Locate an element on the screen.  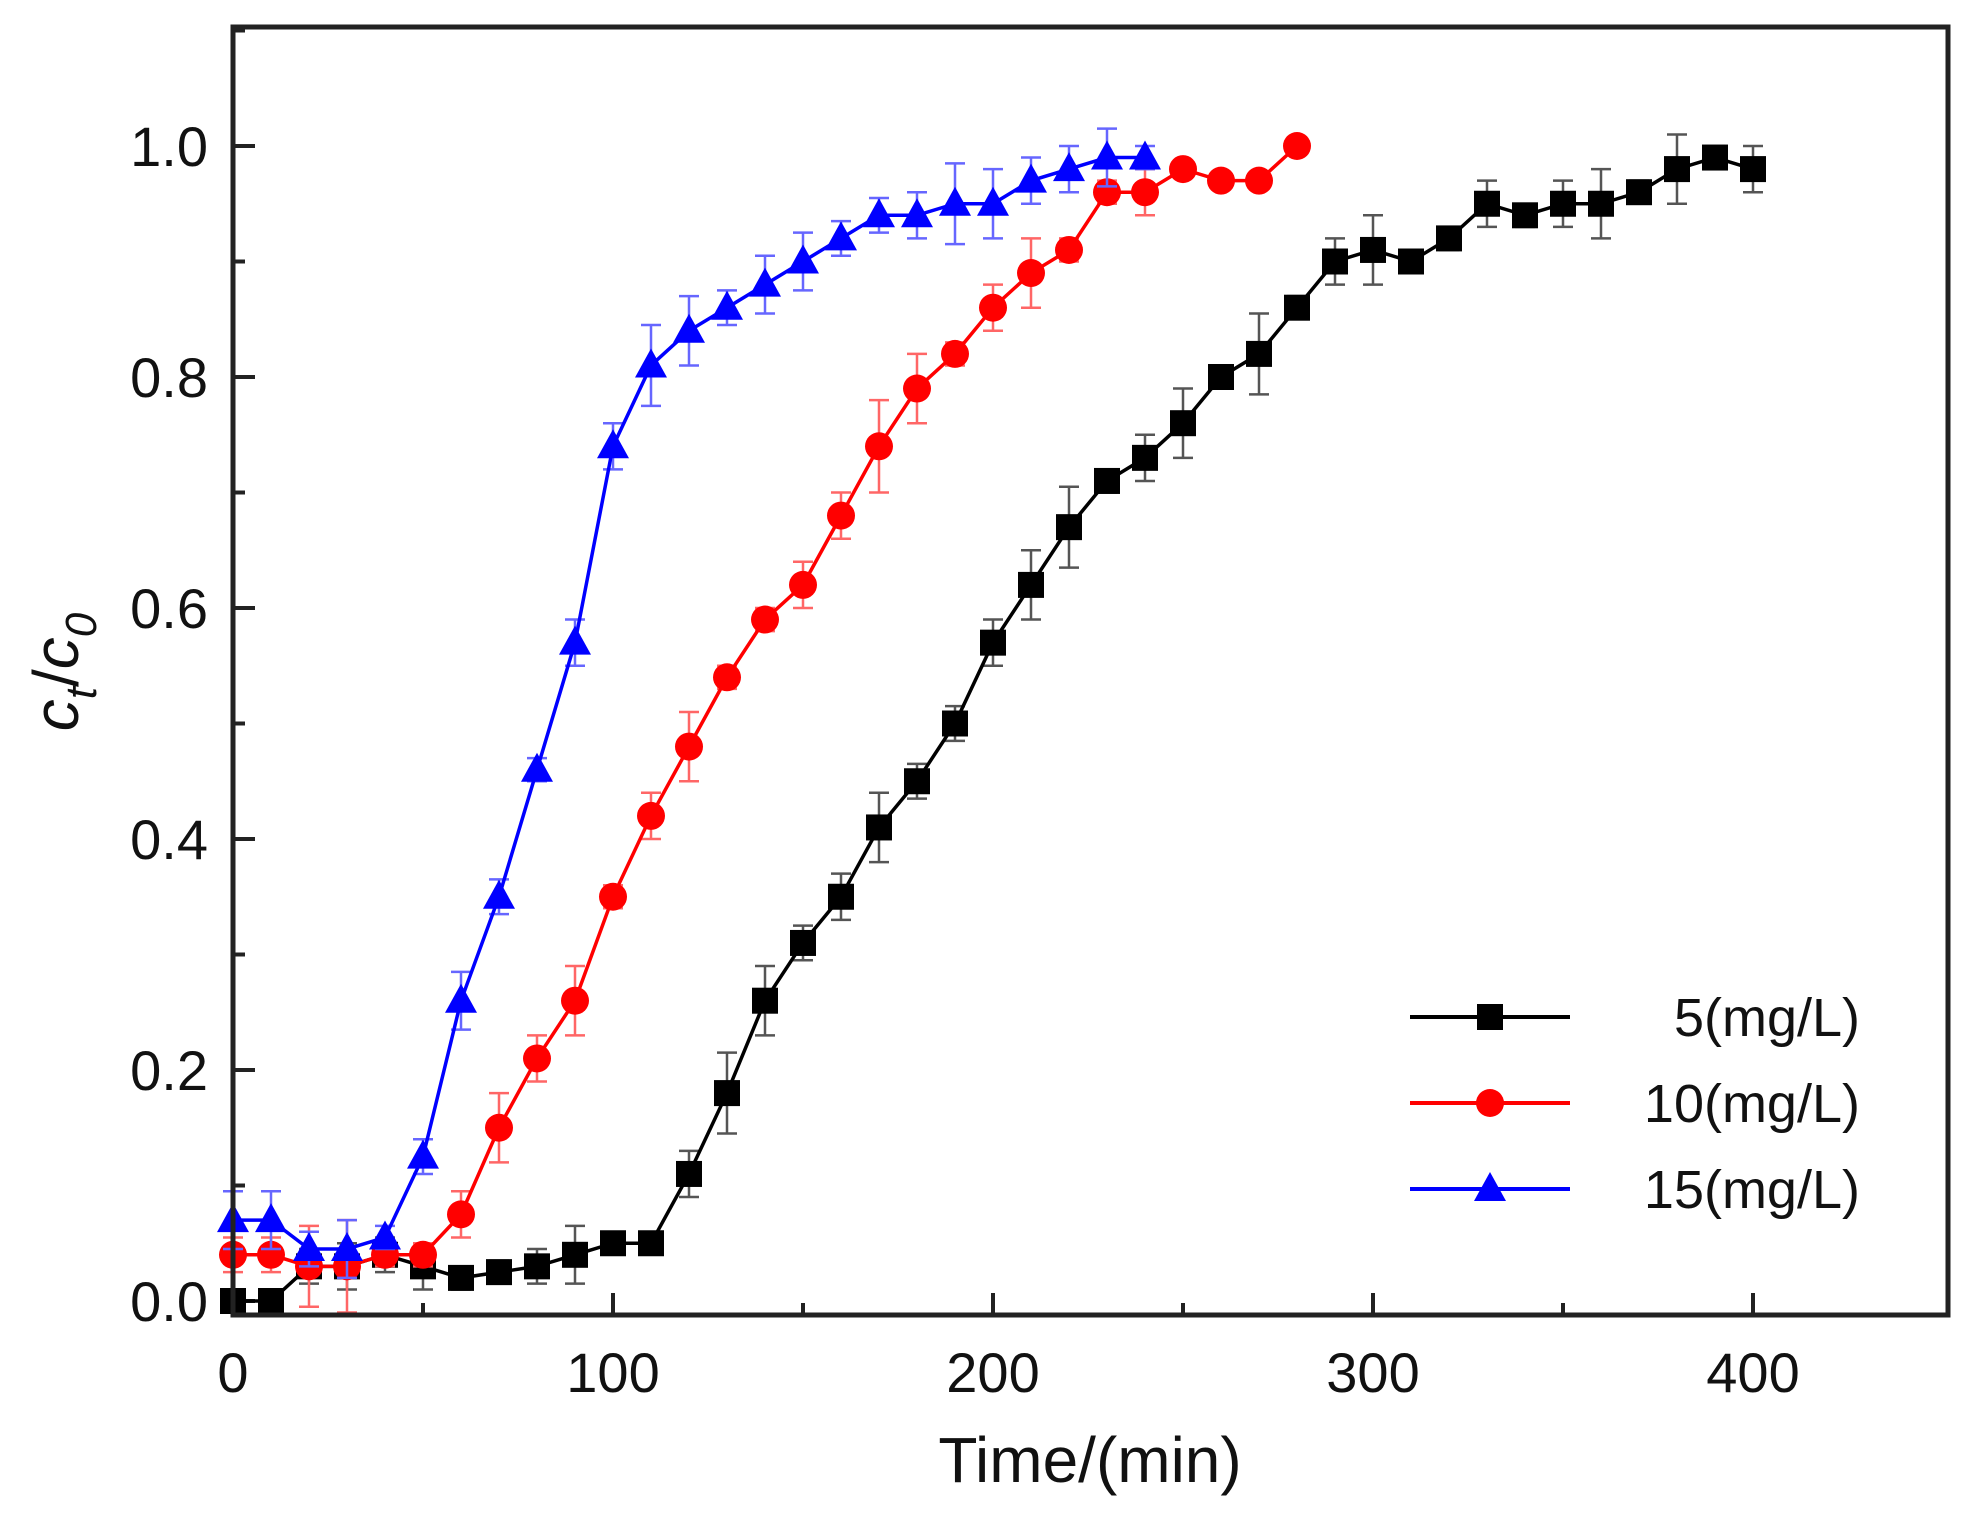
x-axis-title: Time/(min) is located at coordinates (1089, 1460).